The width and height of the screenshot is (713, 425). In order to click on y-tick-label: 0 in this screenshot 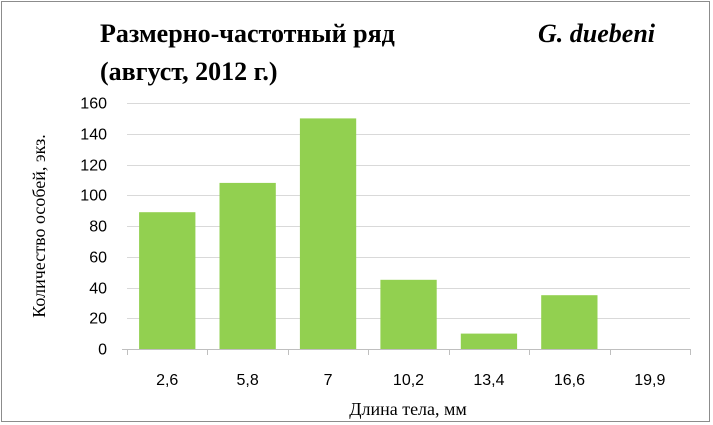, I will do `click(102, 350)`.